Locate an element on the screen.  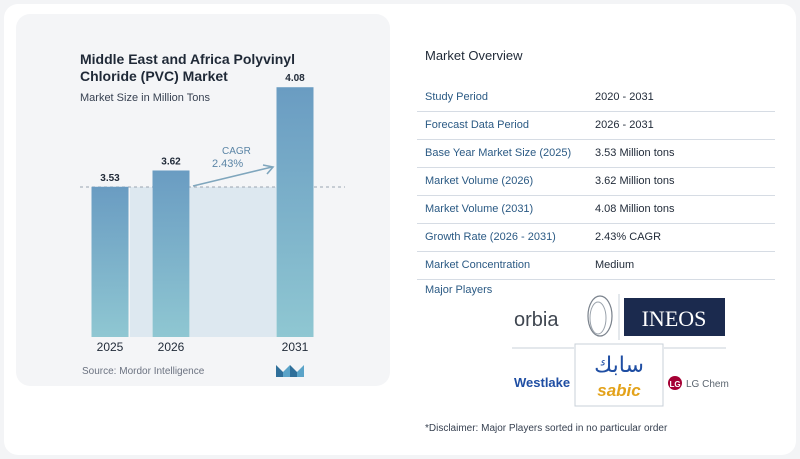
x-tick-label: 2026 is located at coordinates (171, 347).